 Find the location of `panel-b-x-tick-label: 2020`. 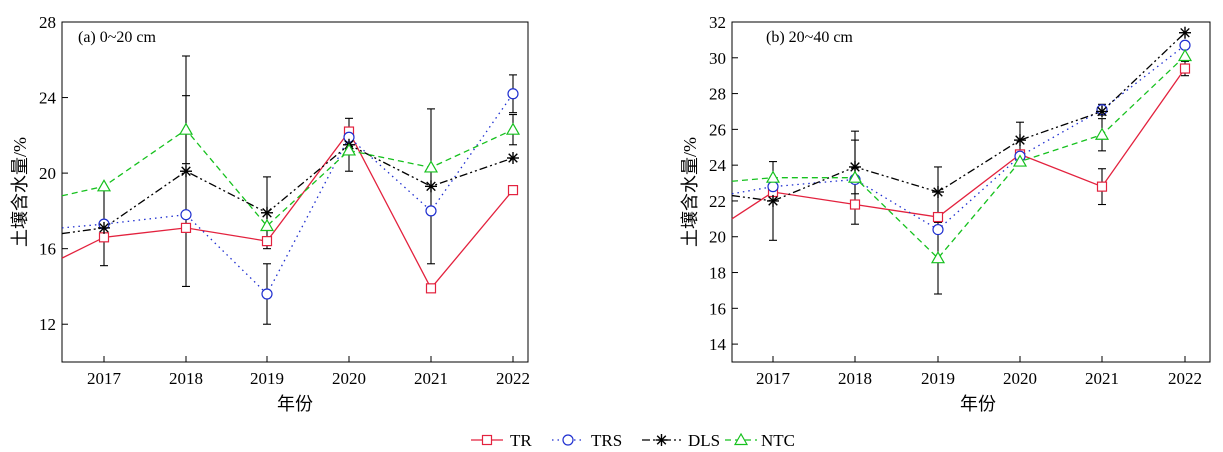

panel-b-x-tick-label: 2020 is located at coordinates (1020, 378).